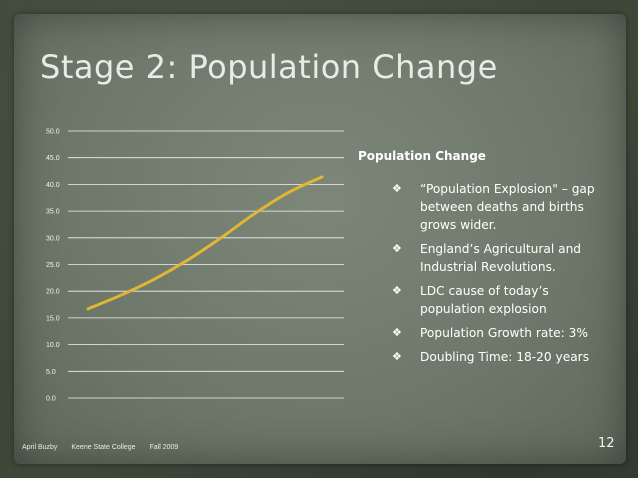 This screenshot has height=478, width=638. What do you see at coordinates (53, 318) in the screenshot?
I see `y-tick-label: 15.0` at bounding box center [53, 318].